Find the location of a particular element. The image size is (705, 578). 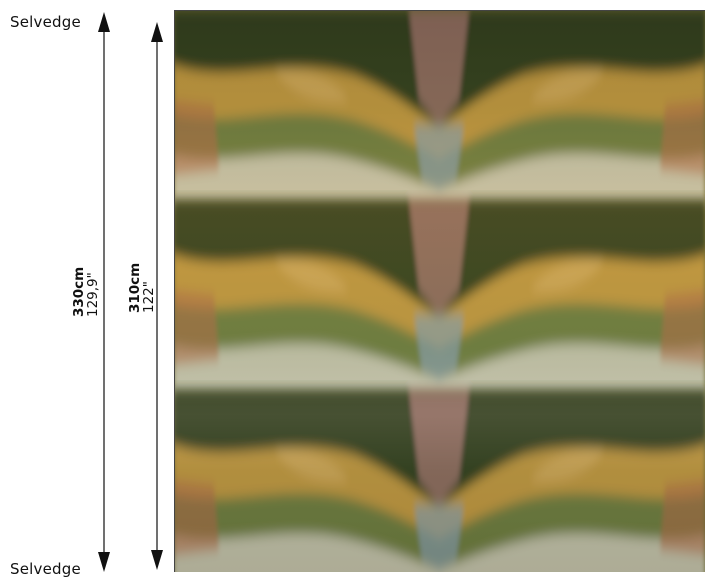

selvedge-bottom-label: Selvedge is located at coordinates (45, 569).